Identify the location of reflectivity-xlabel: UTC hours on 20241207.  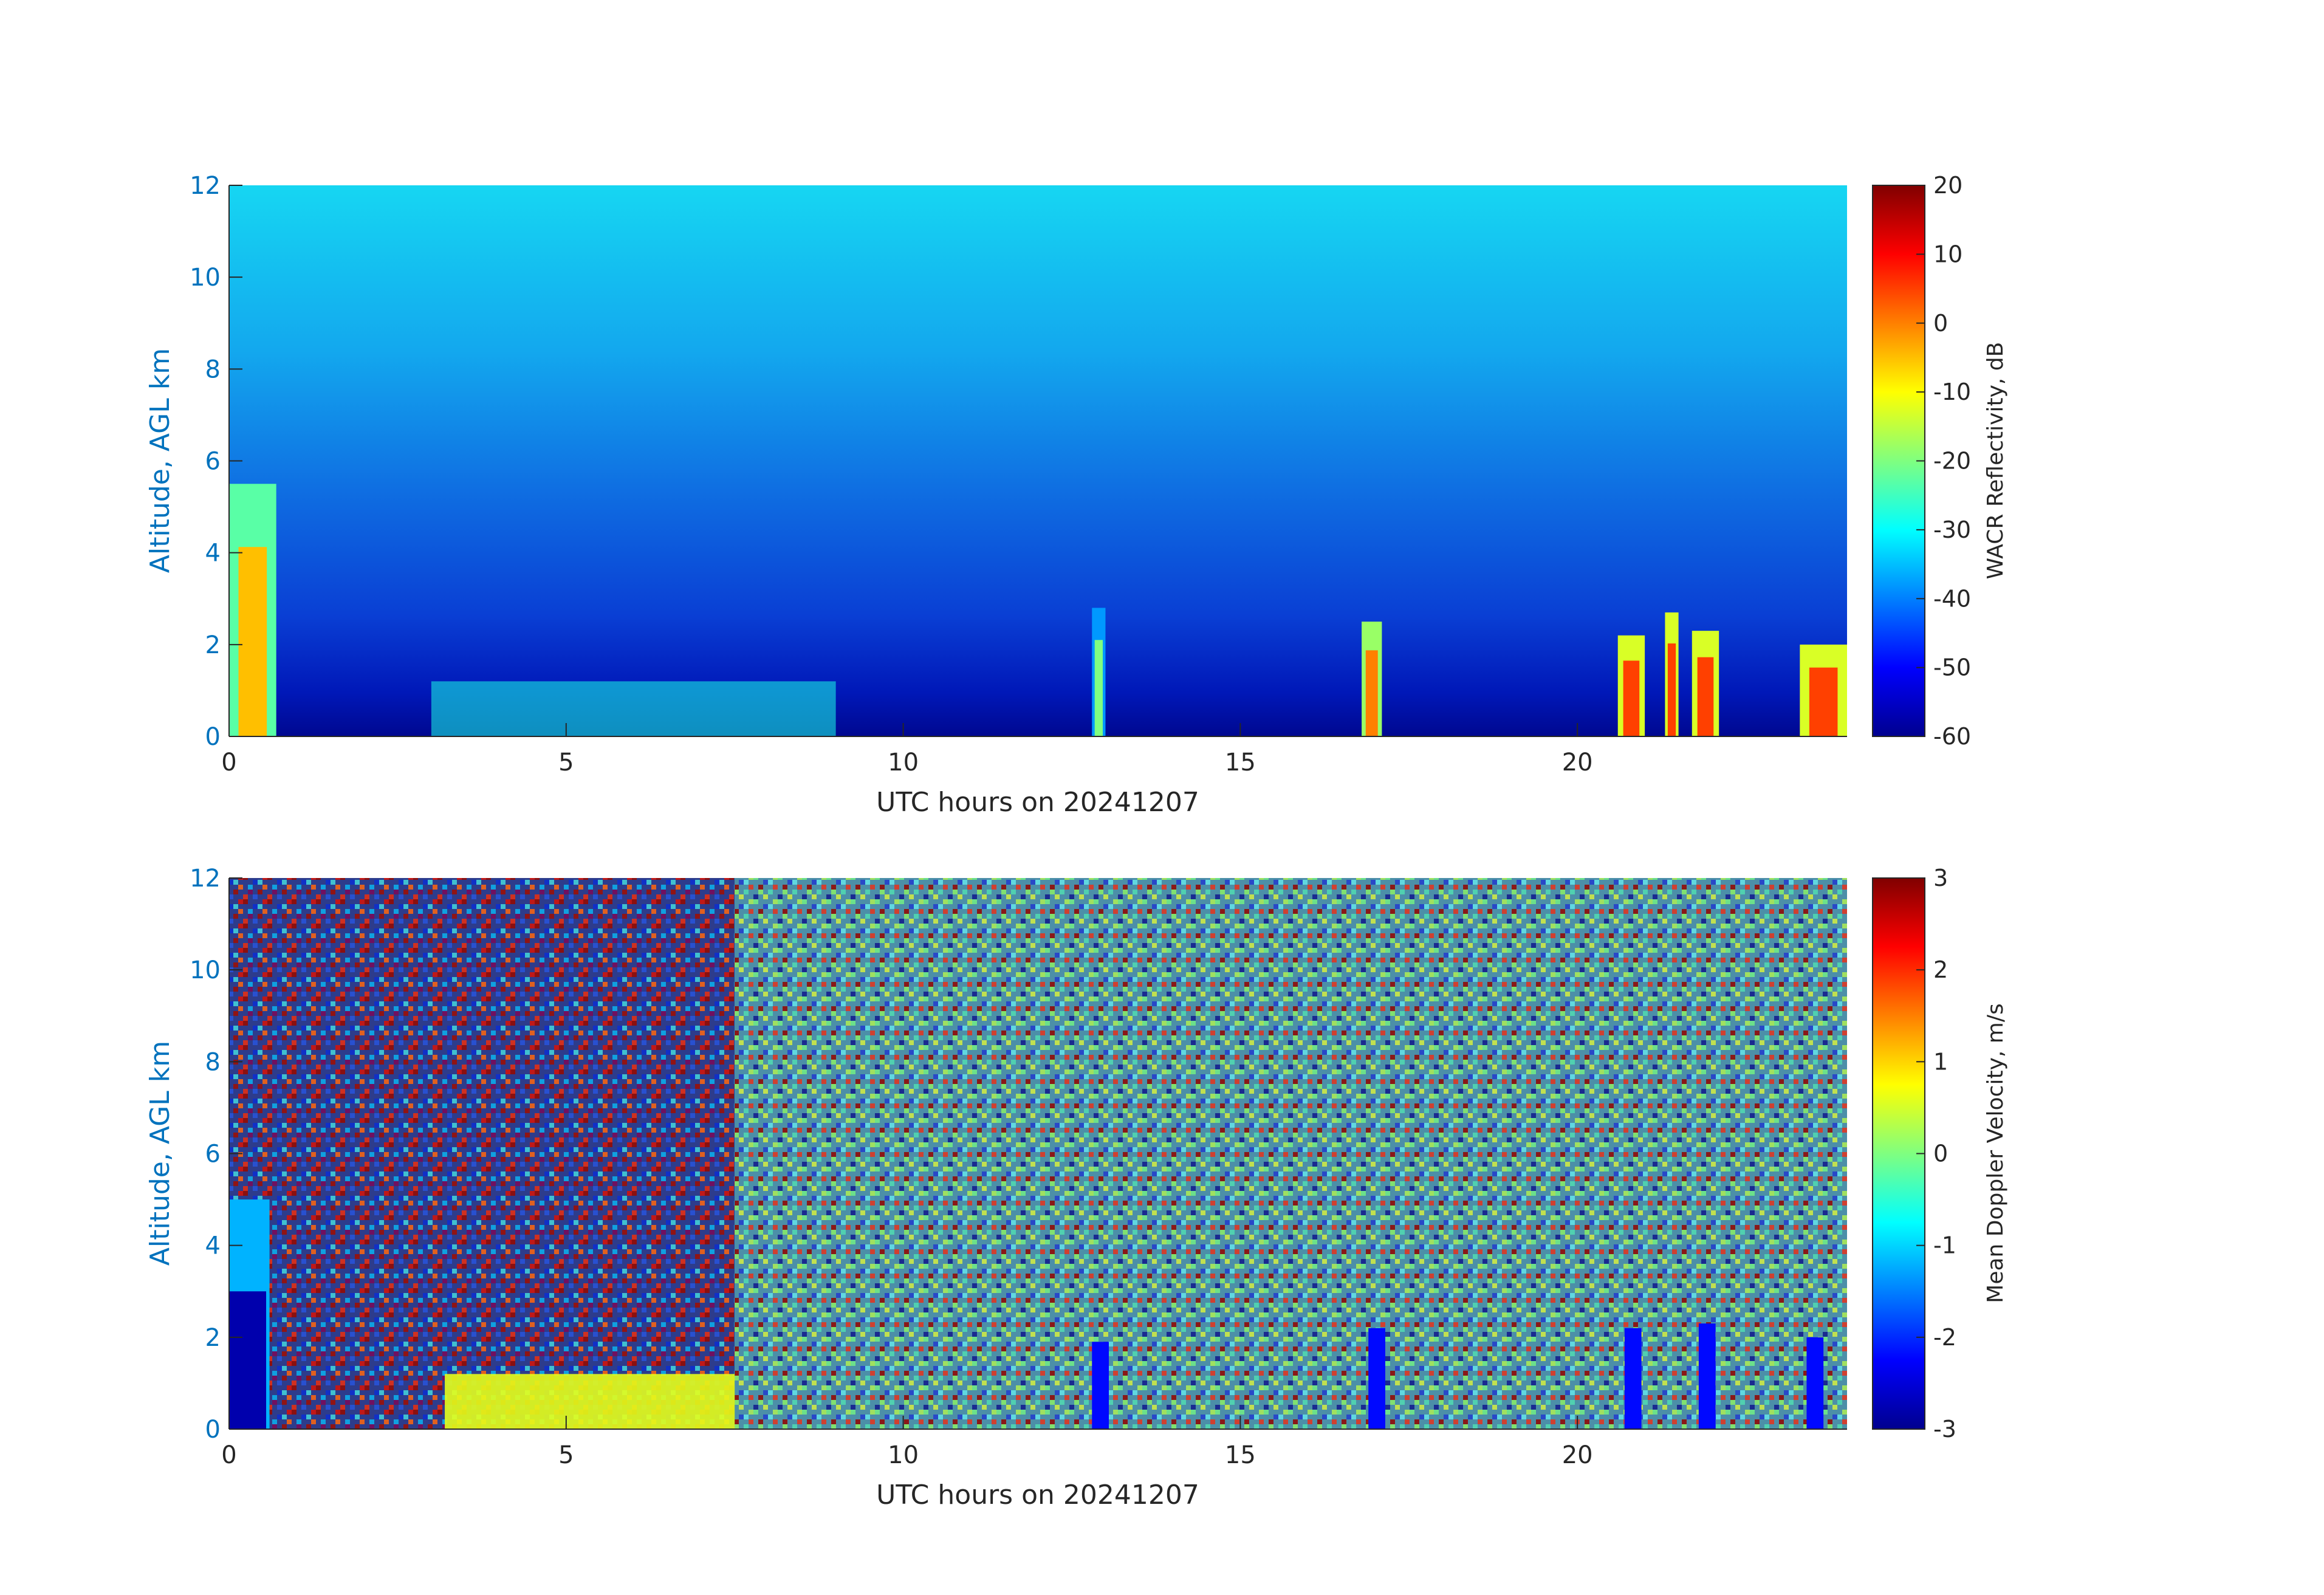
(1037, 802).